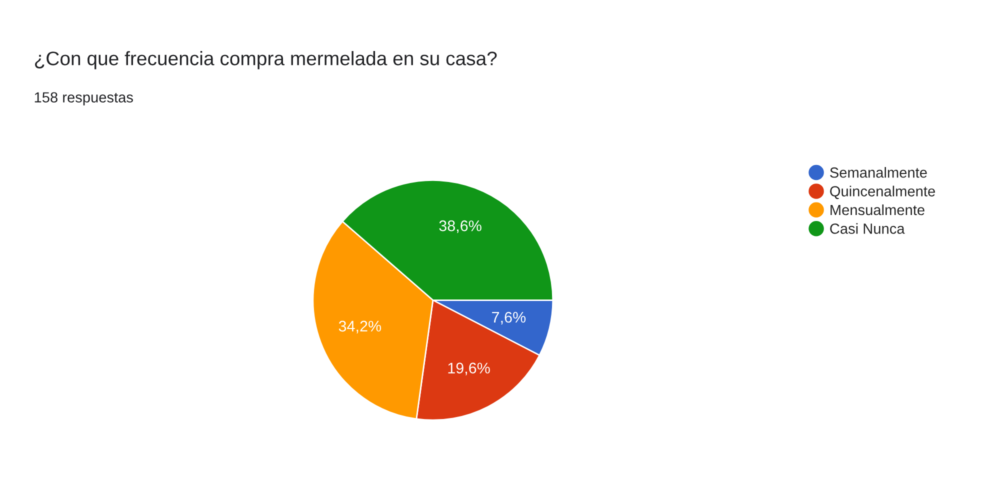  I want to click on chart-title: ¿Con que frecuencia compra mermelada en su casa?, so click(266, 60).